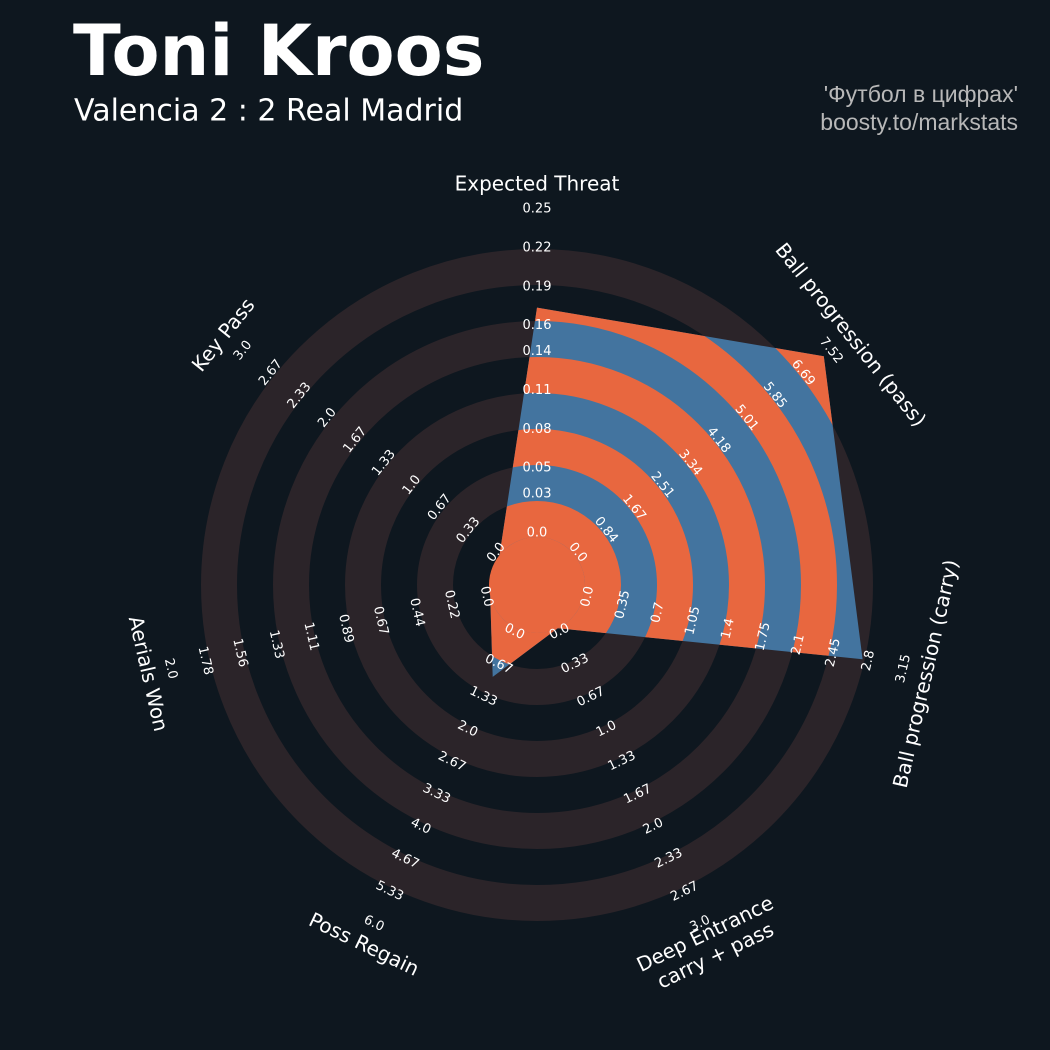  Describe the element at coordinates (537, 468) in the screenshot. I see `tick-label: 0.05` at that location.